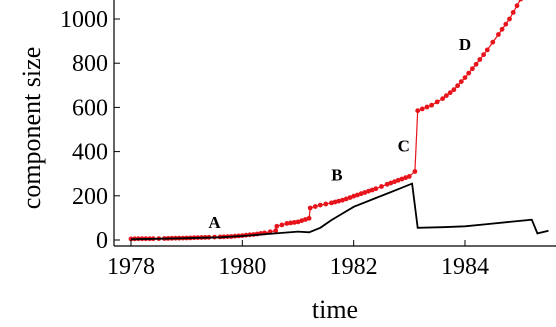  I want to click on x-axis-title: time, so click(335, 309).